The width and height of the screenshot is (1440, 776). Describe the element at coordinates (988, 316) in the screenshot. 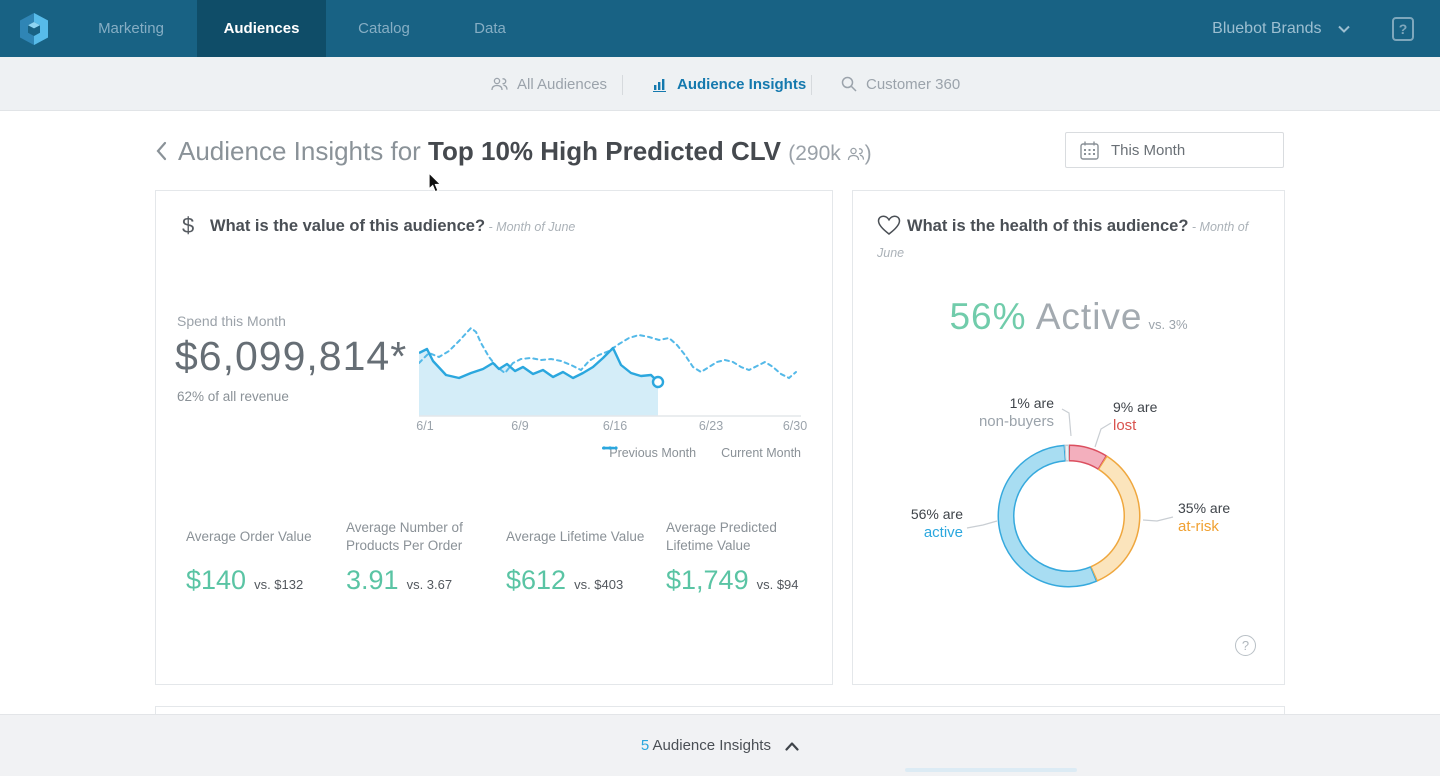

I see `active-percent: 56%` at that location.